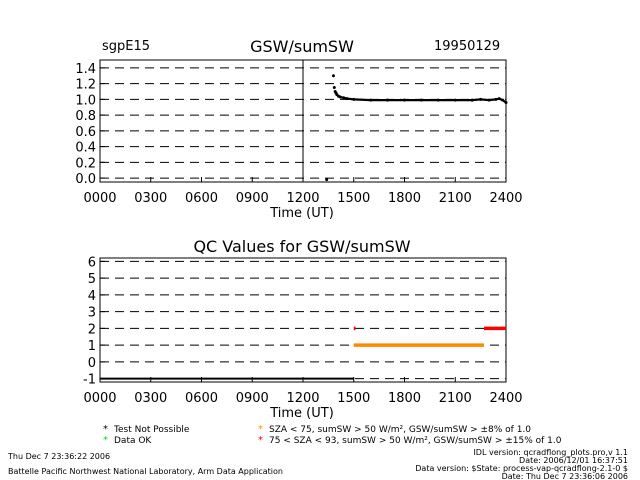  Describe the element at coordinates (573, 460) in the screenshot. I see `footer-idl-date: Date: 2006/12/01 16:37:51` at that location.